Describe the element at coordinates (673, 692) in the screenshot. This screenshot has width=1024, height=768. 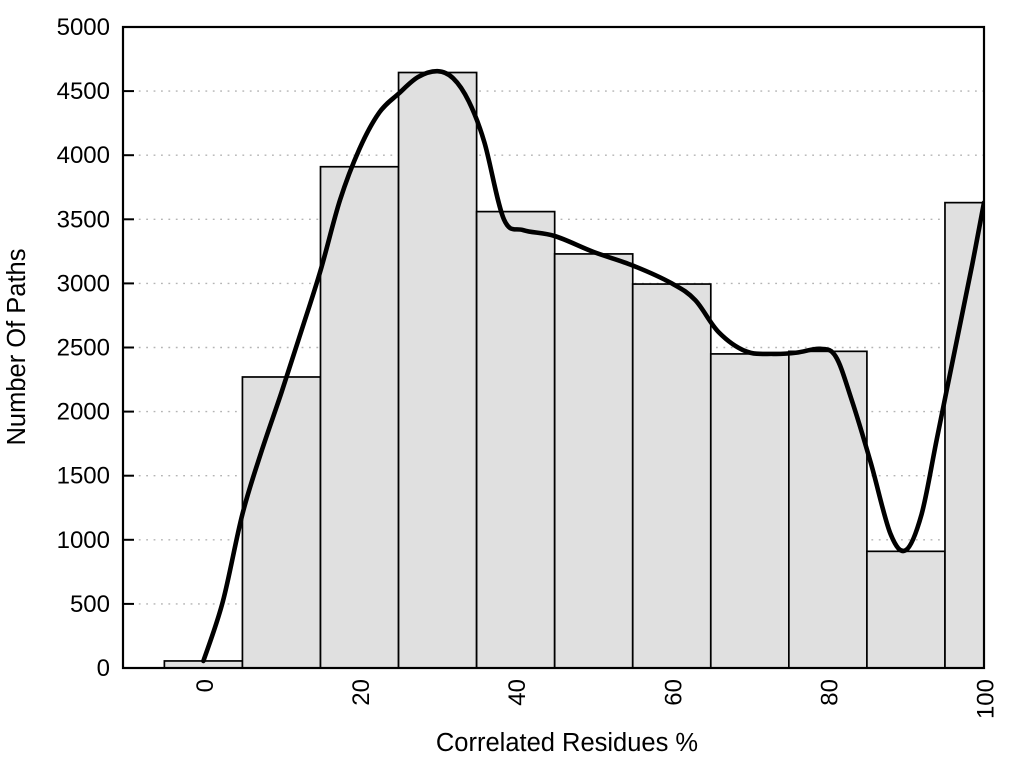
I see `x-tick-label: 60` at that location.